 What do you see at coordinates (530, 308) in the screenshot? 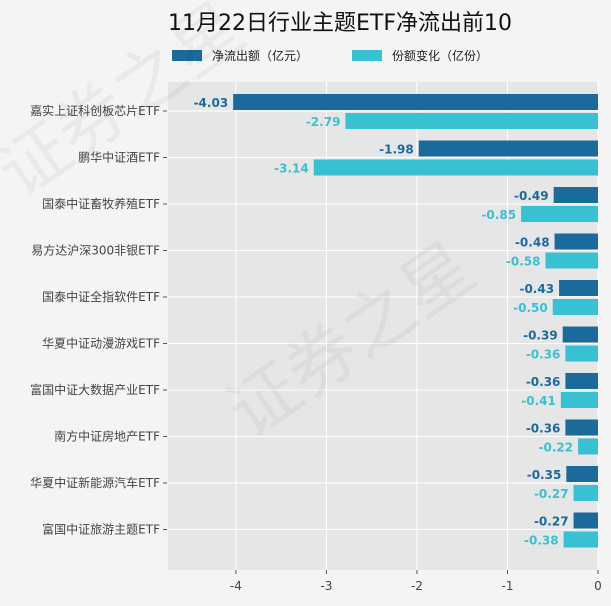
I see `data-label: -0.50` at bounding box center [530, 308].